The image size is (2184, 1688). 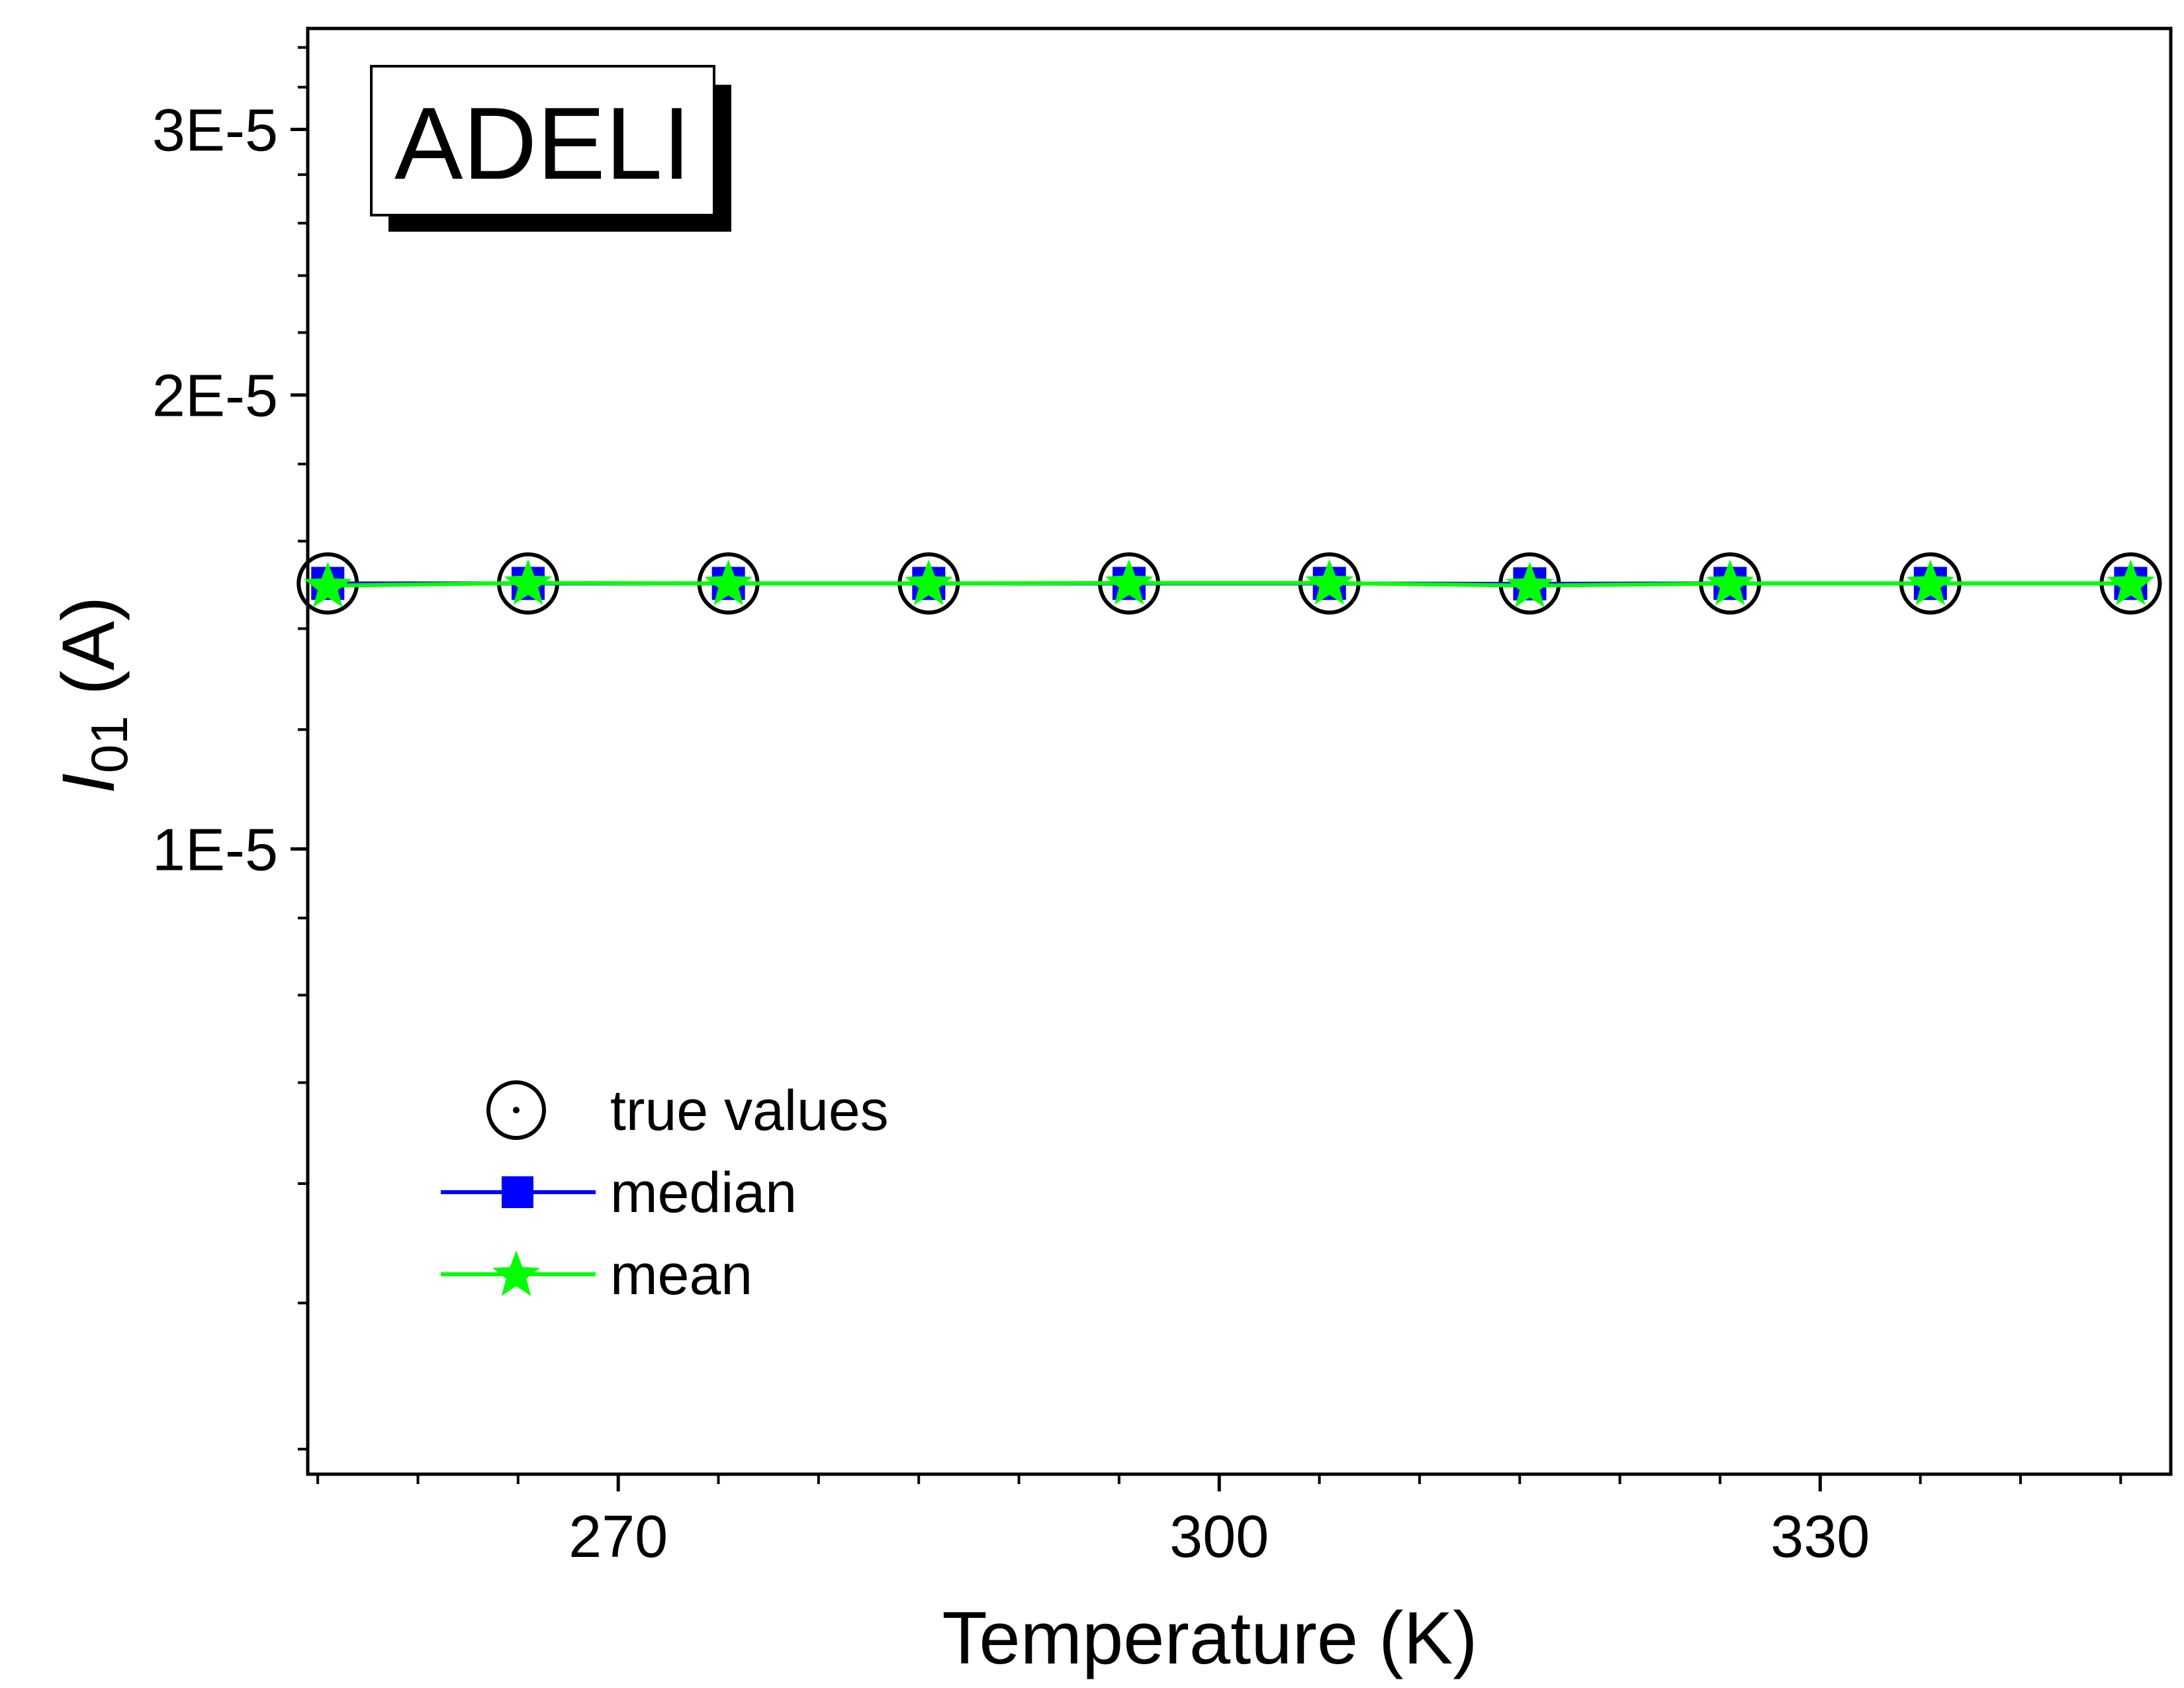 I want to click on legend-marker-circle, so click(x=516, y=1110).